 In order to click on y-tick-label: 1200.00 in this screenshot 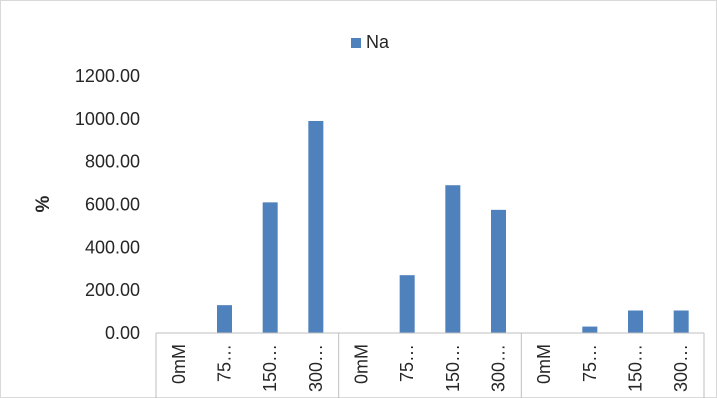, I will do `click(107, 76)`.